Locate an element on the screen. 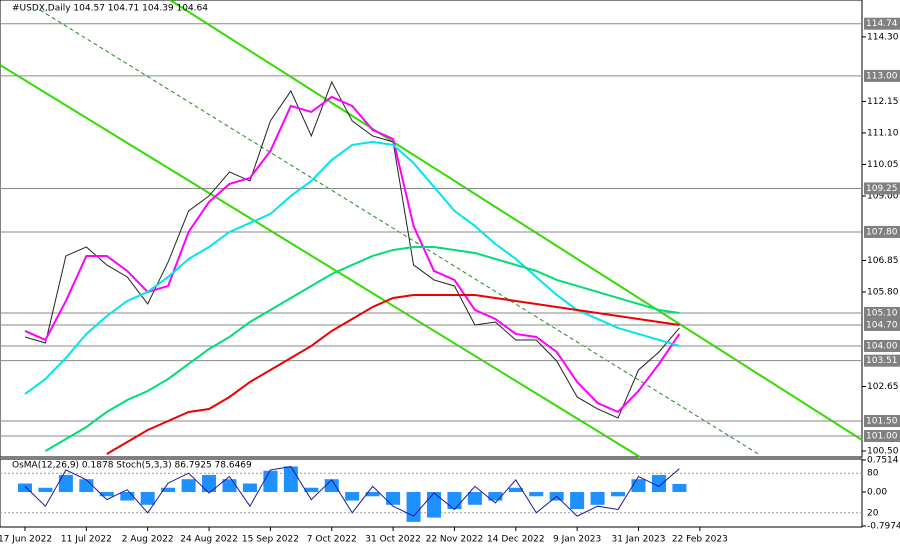 The image size is (900, 552). level-label: 107.80 is located at coordinates (882, 232).